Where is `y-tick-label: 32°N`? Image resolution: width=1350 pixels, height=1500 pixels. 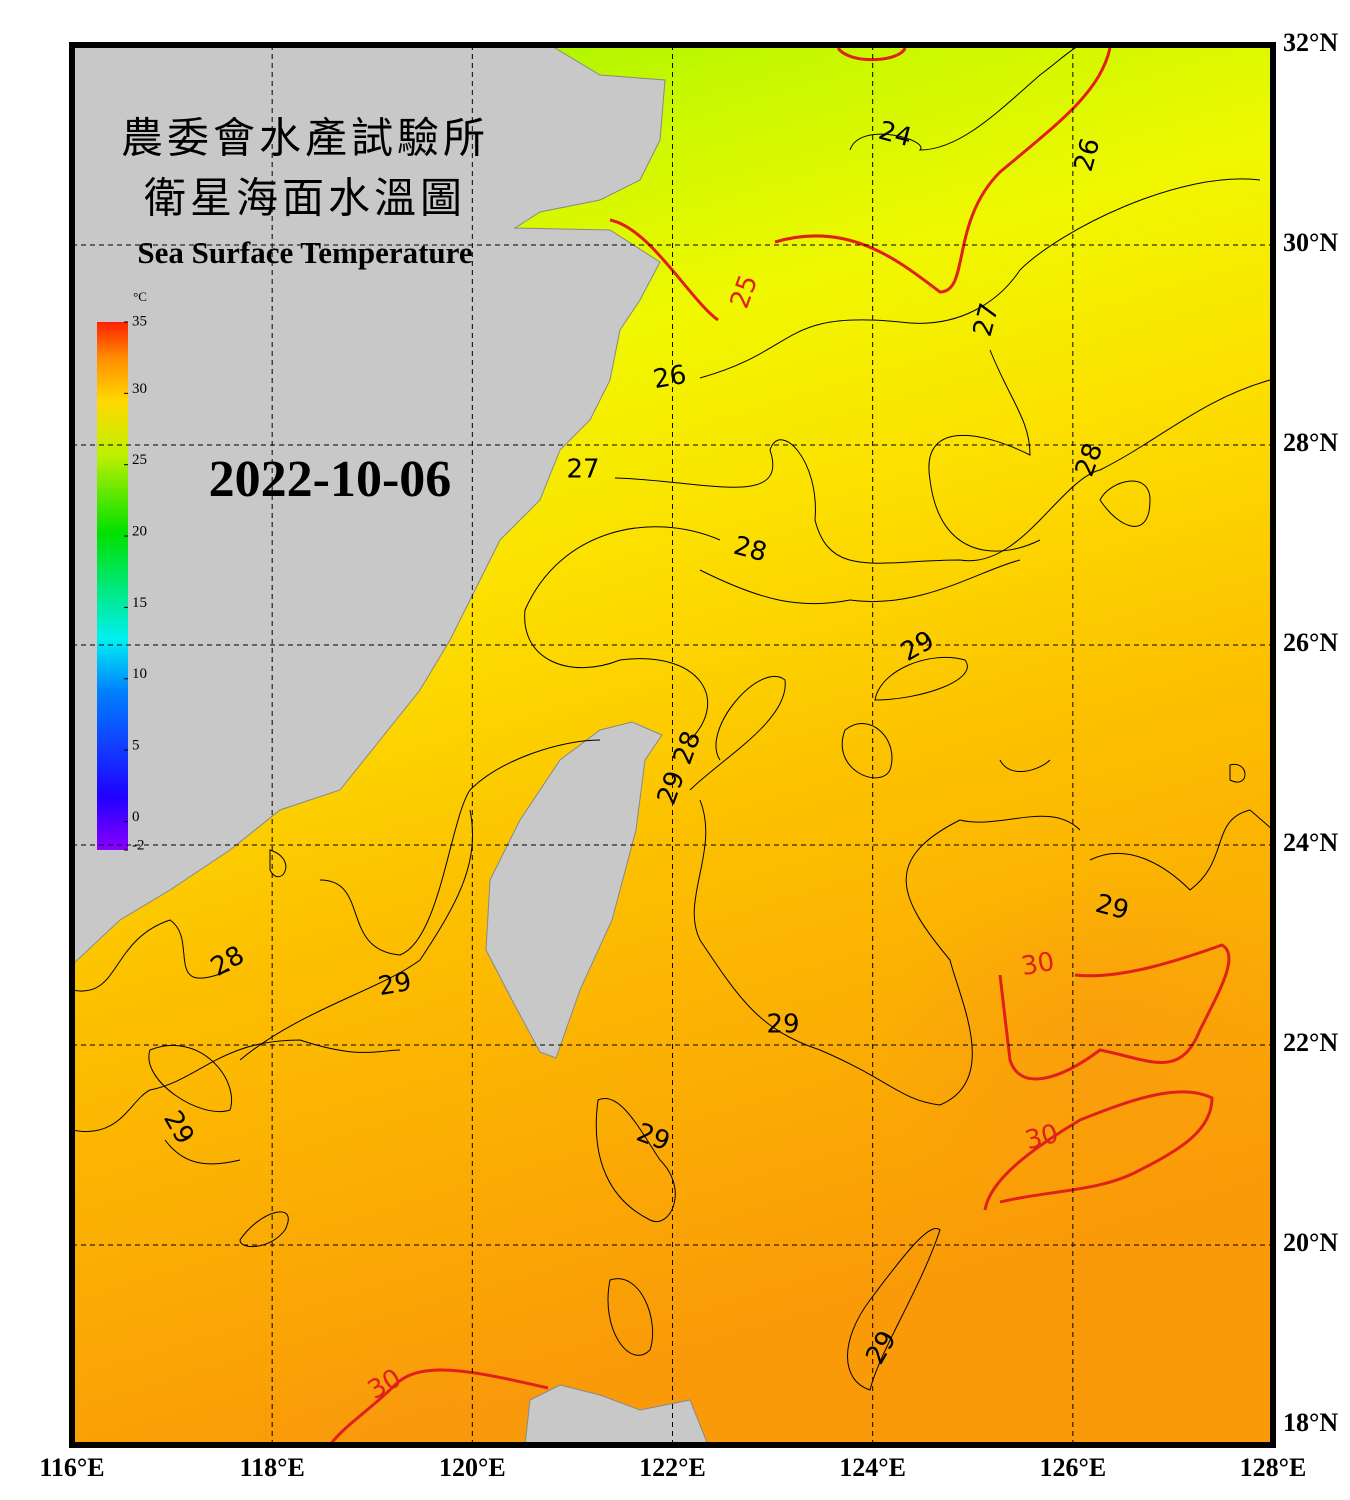
y-tick-label: 32°N is located at coordinates (1310, 42).